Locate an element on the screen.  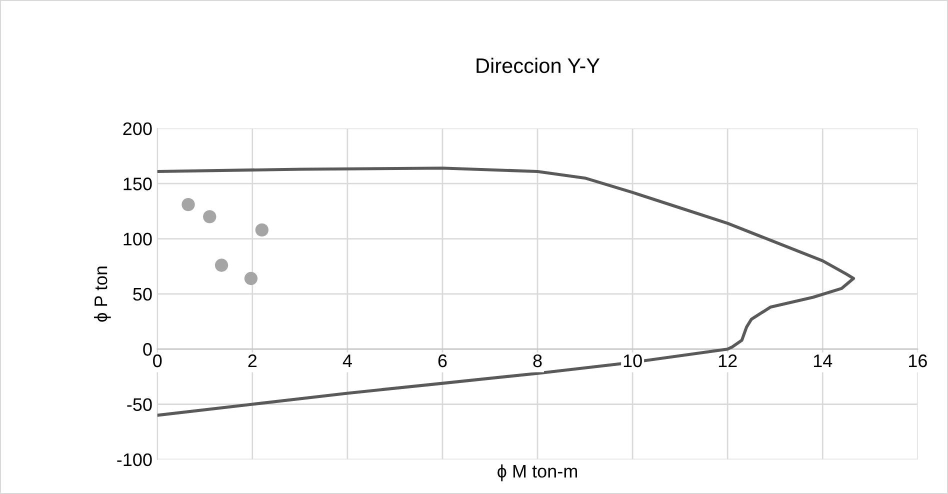
x-axis-title: ϕ M ton-m is located at coordinates (537, 473).